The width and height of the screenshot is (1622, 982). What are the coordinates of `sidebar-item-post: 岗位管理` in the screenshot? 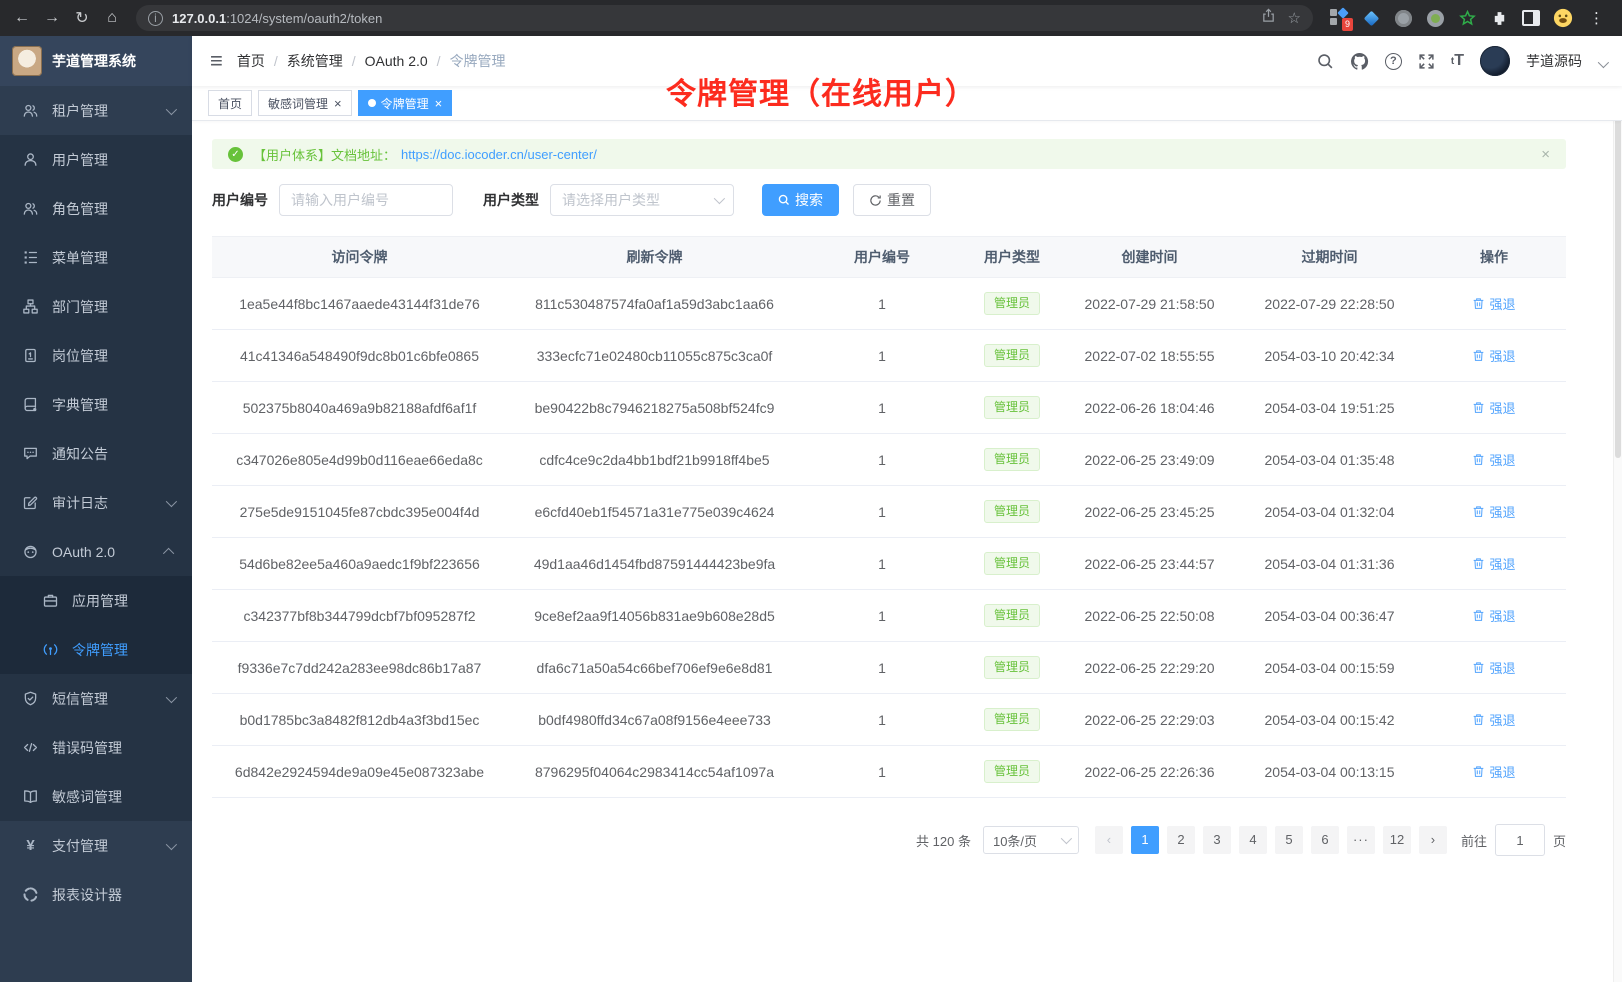 It's located at (96, 355).